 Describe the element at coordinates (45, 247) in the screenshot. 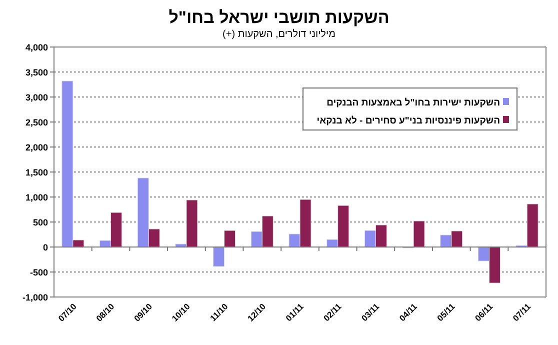

I see `y-tick-label: 0` at that location.